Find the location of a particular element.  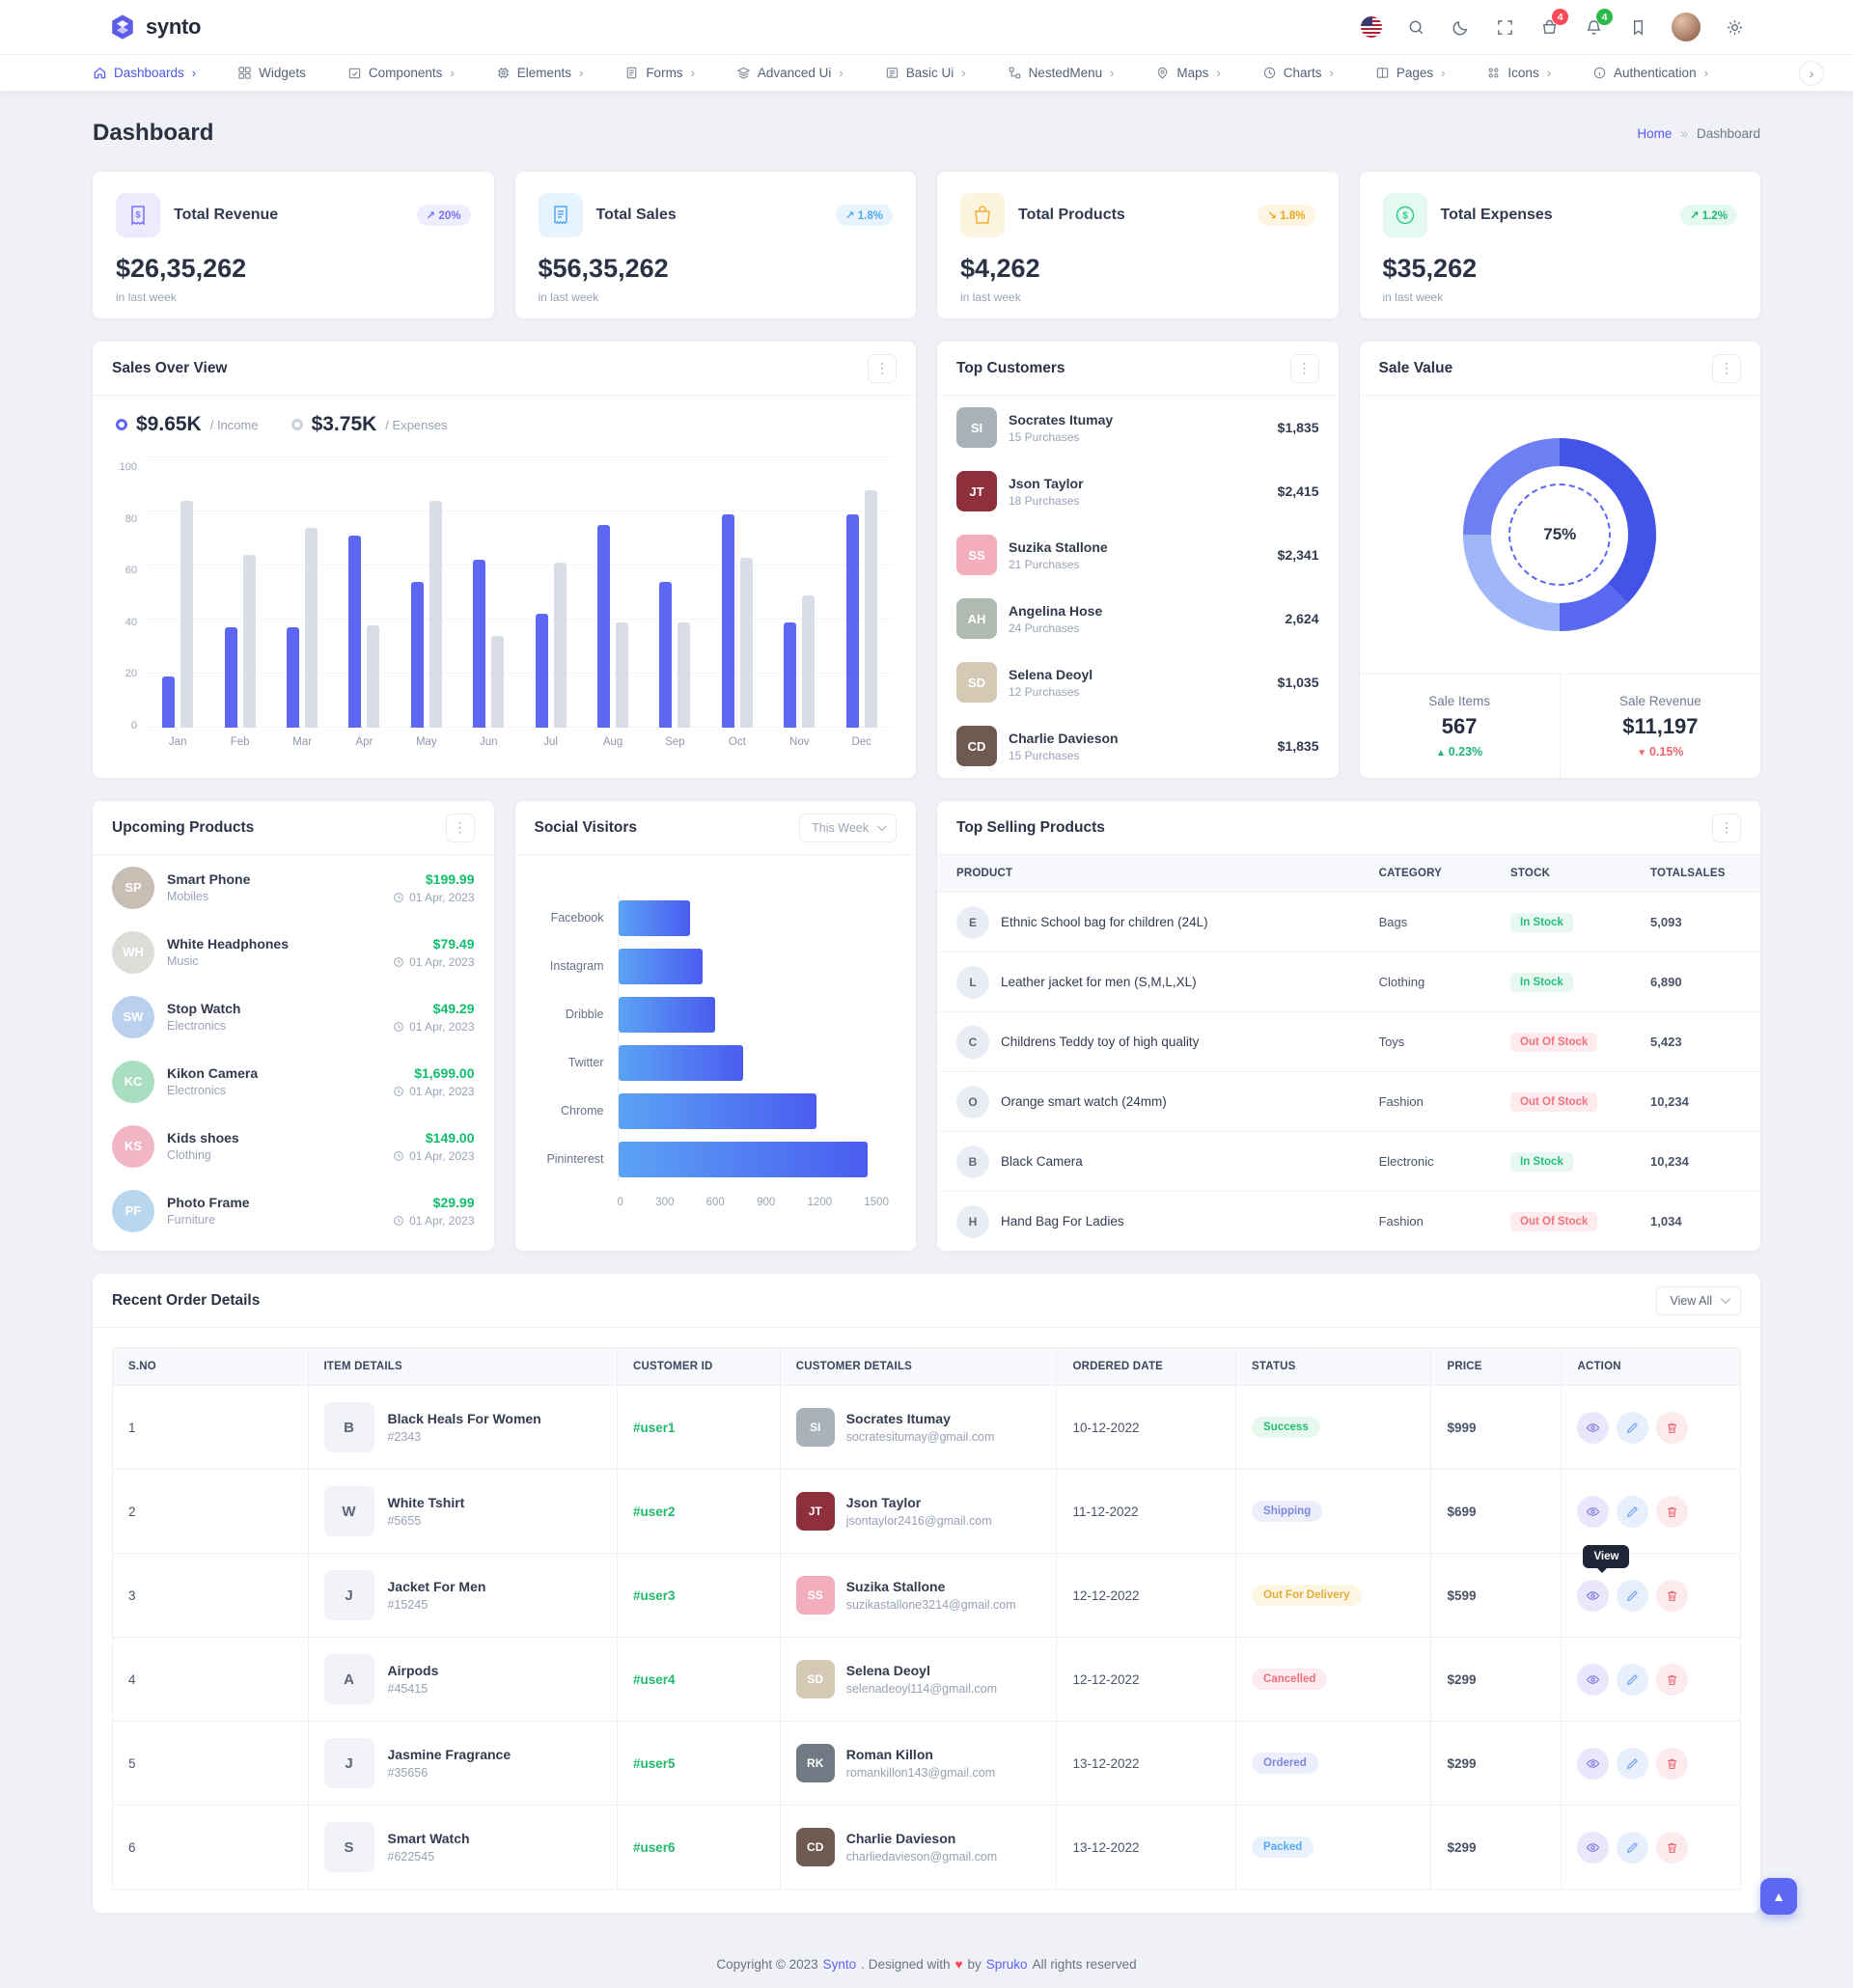

nav-item-label: Charts is located at coordinates (1302, 73).